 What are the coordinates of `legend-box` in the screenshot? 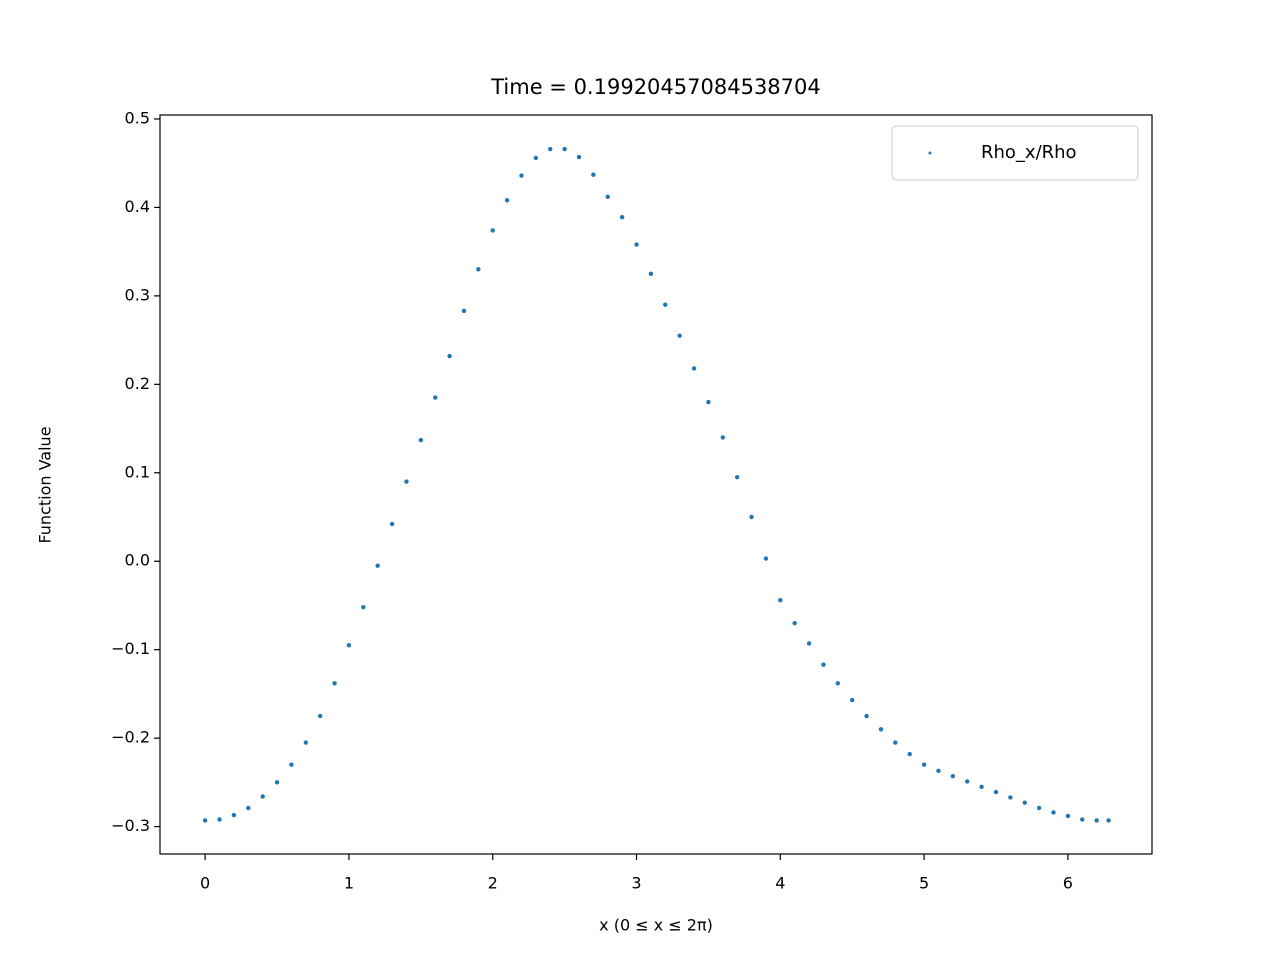 It's located at (1015, 153).